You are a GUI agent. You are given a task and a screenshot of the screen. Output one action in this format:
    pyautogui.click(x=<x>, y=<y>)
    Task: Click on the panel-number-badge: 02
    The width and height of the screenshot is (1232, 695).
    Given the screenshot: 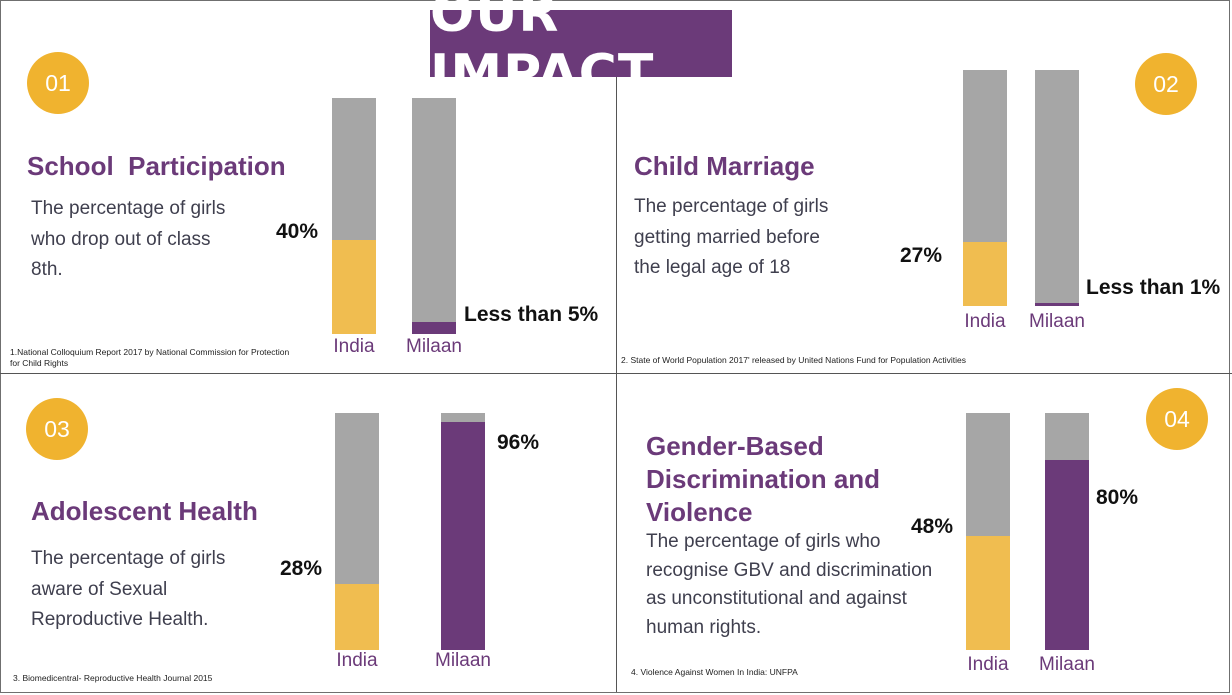 What is the action you would take?
    pyautogui.click(x=1166, y=84)
    